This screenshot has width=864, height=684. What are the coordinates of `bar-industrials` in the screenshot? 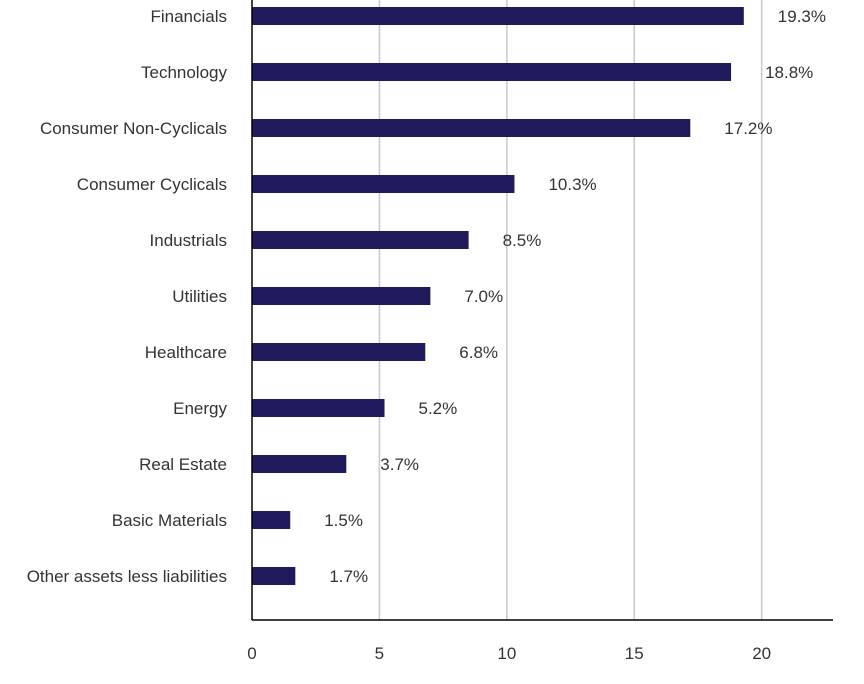 It's located at (360, 240).